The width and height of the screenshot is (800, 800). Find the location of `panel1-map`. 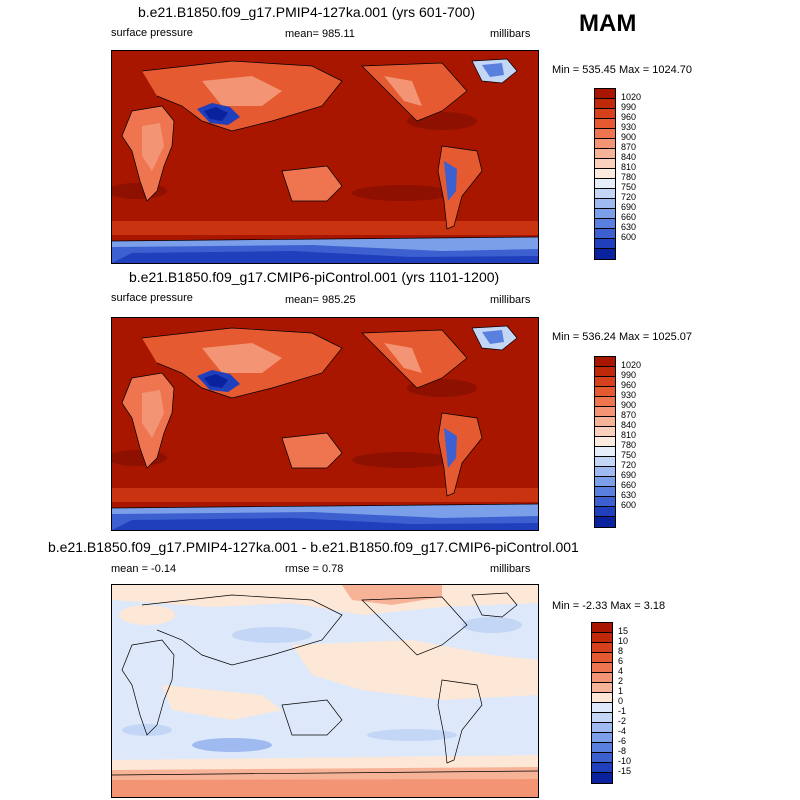

panel1-map is located at coordinates (325, 157).